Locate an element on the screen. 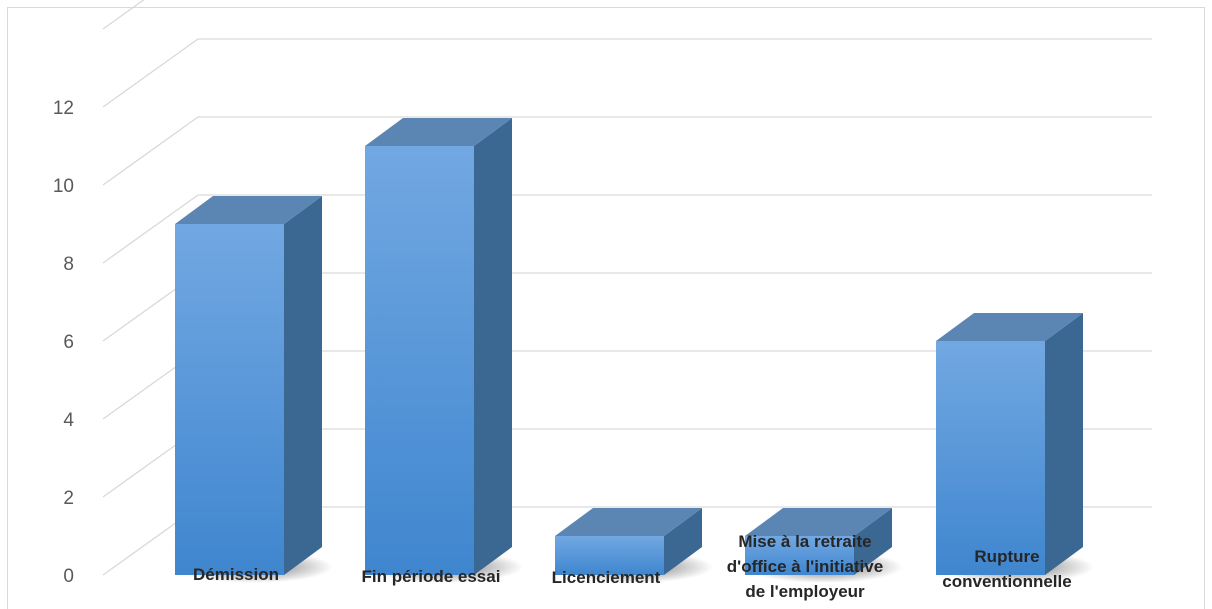  y-axis-ticks: 0 2 4 6 8 10 12 is located at coordinates (64, 342).